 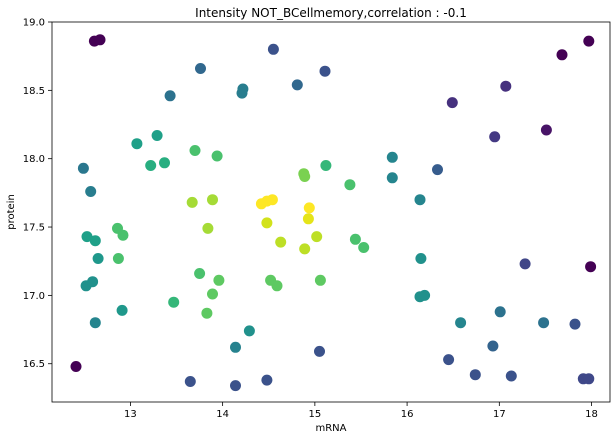 I want to click on x-tick-label: 13, so click(x=130, y=414).